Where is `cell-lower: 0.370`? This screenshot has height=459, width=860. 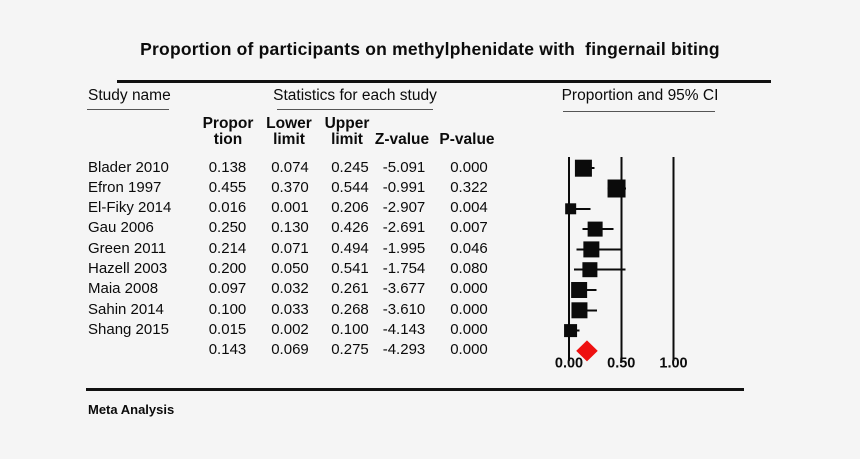 cell-lower: 0.370 is located at coordinates (290, 187).